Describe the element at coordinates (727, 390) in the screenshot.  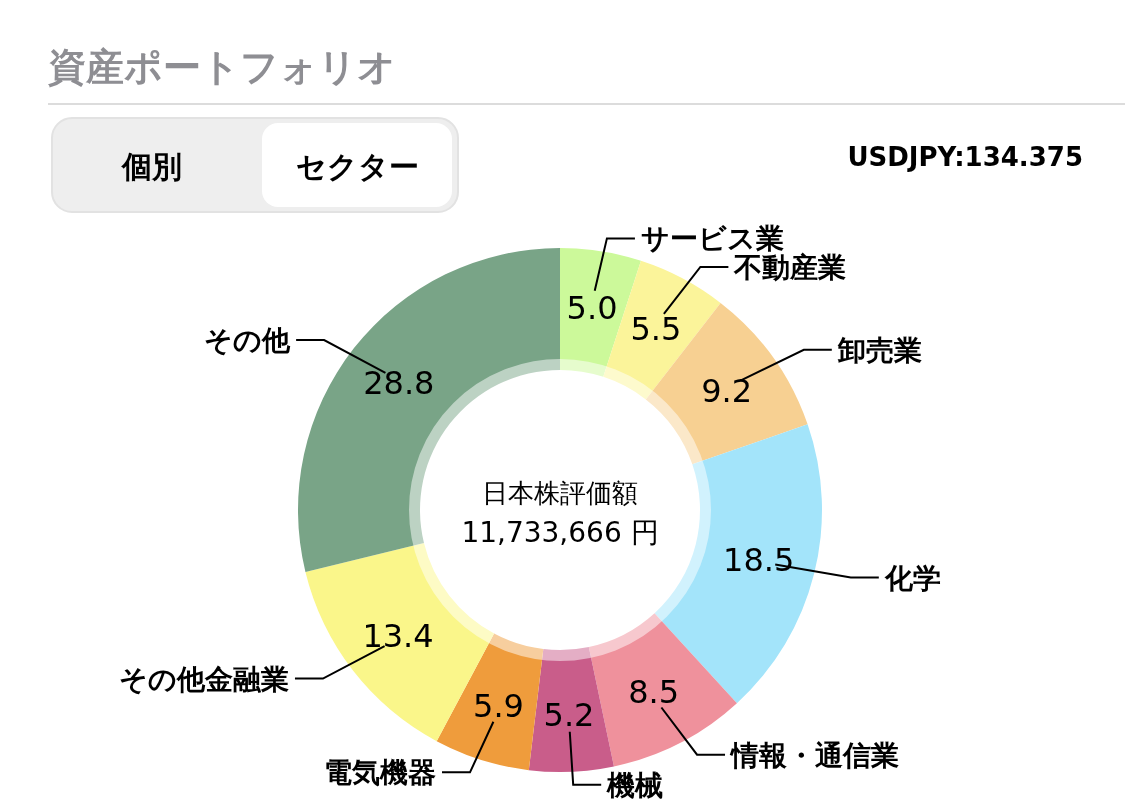
I see `data-label: 9.2` at that location.